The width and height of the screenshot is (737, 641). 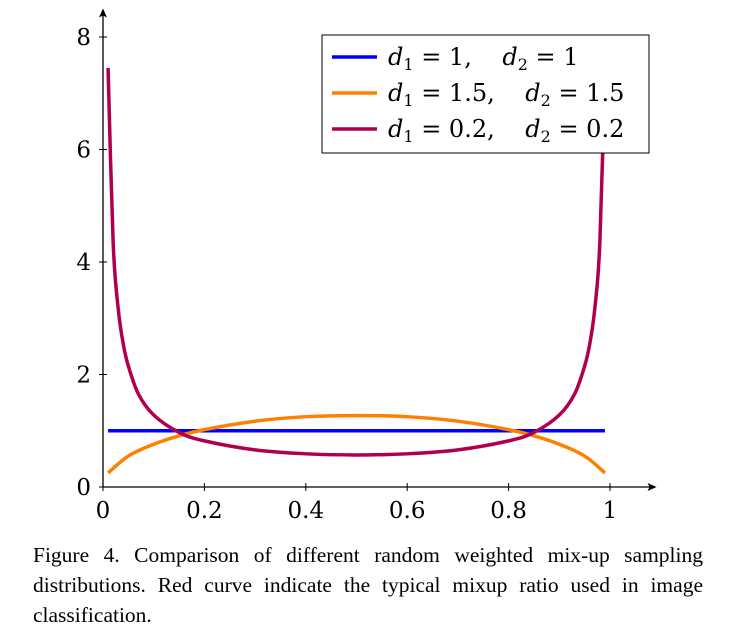 I want to click on x-tick-label: 0.6, so click(x=407, y=511).